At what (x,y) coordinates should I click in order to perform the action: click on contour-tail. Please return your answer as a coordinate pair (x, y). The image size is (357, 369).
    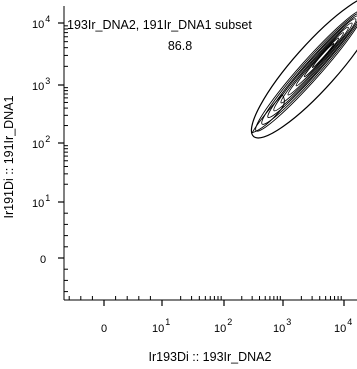
    Looking at the image, I should click on (268, 114).